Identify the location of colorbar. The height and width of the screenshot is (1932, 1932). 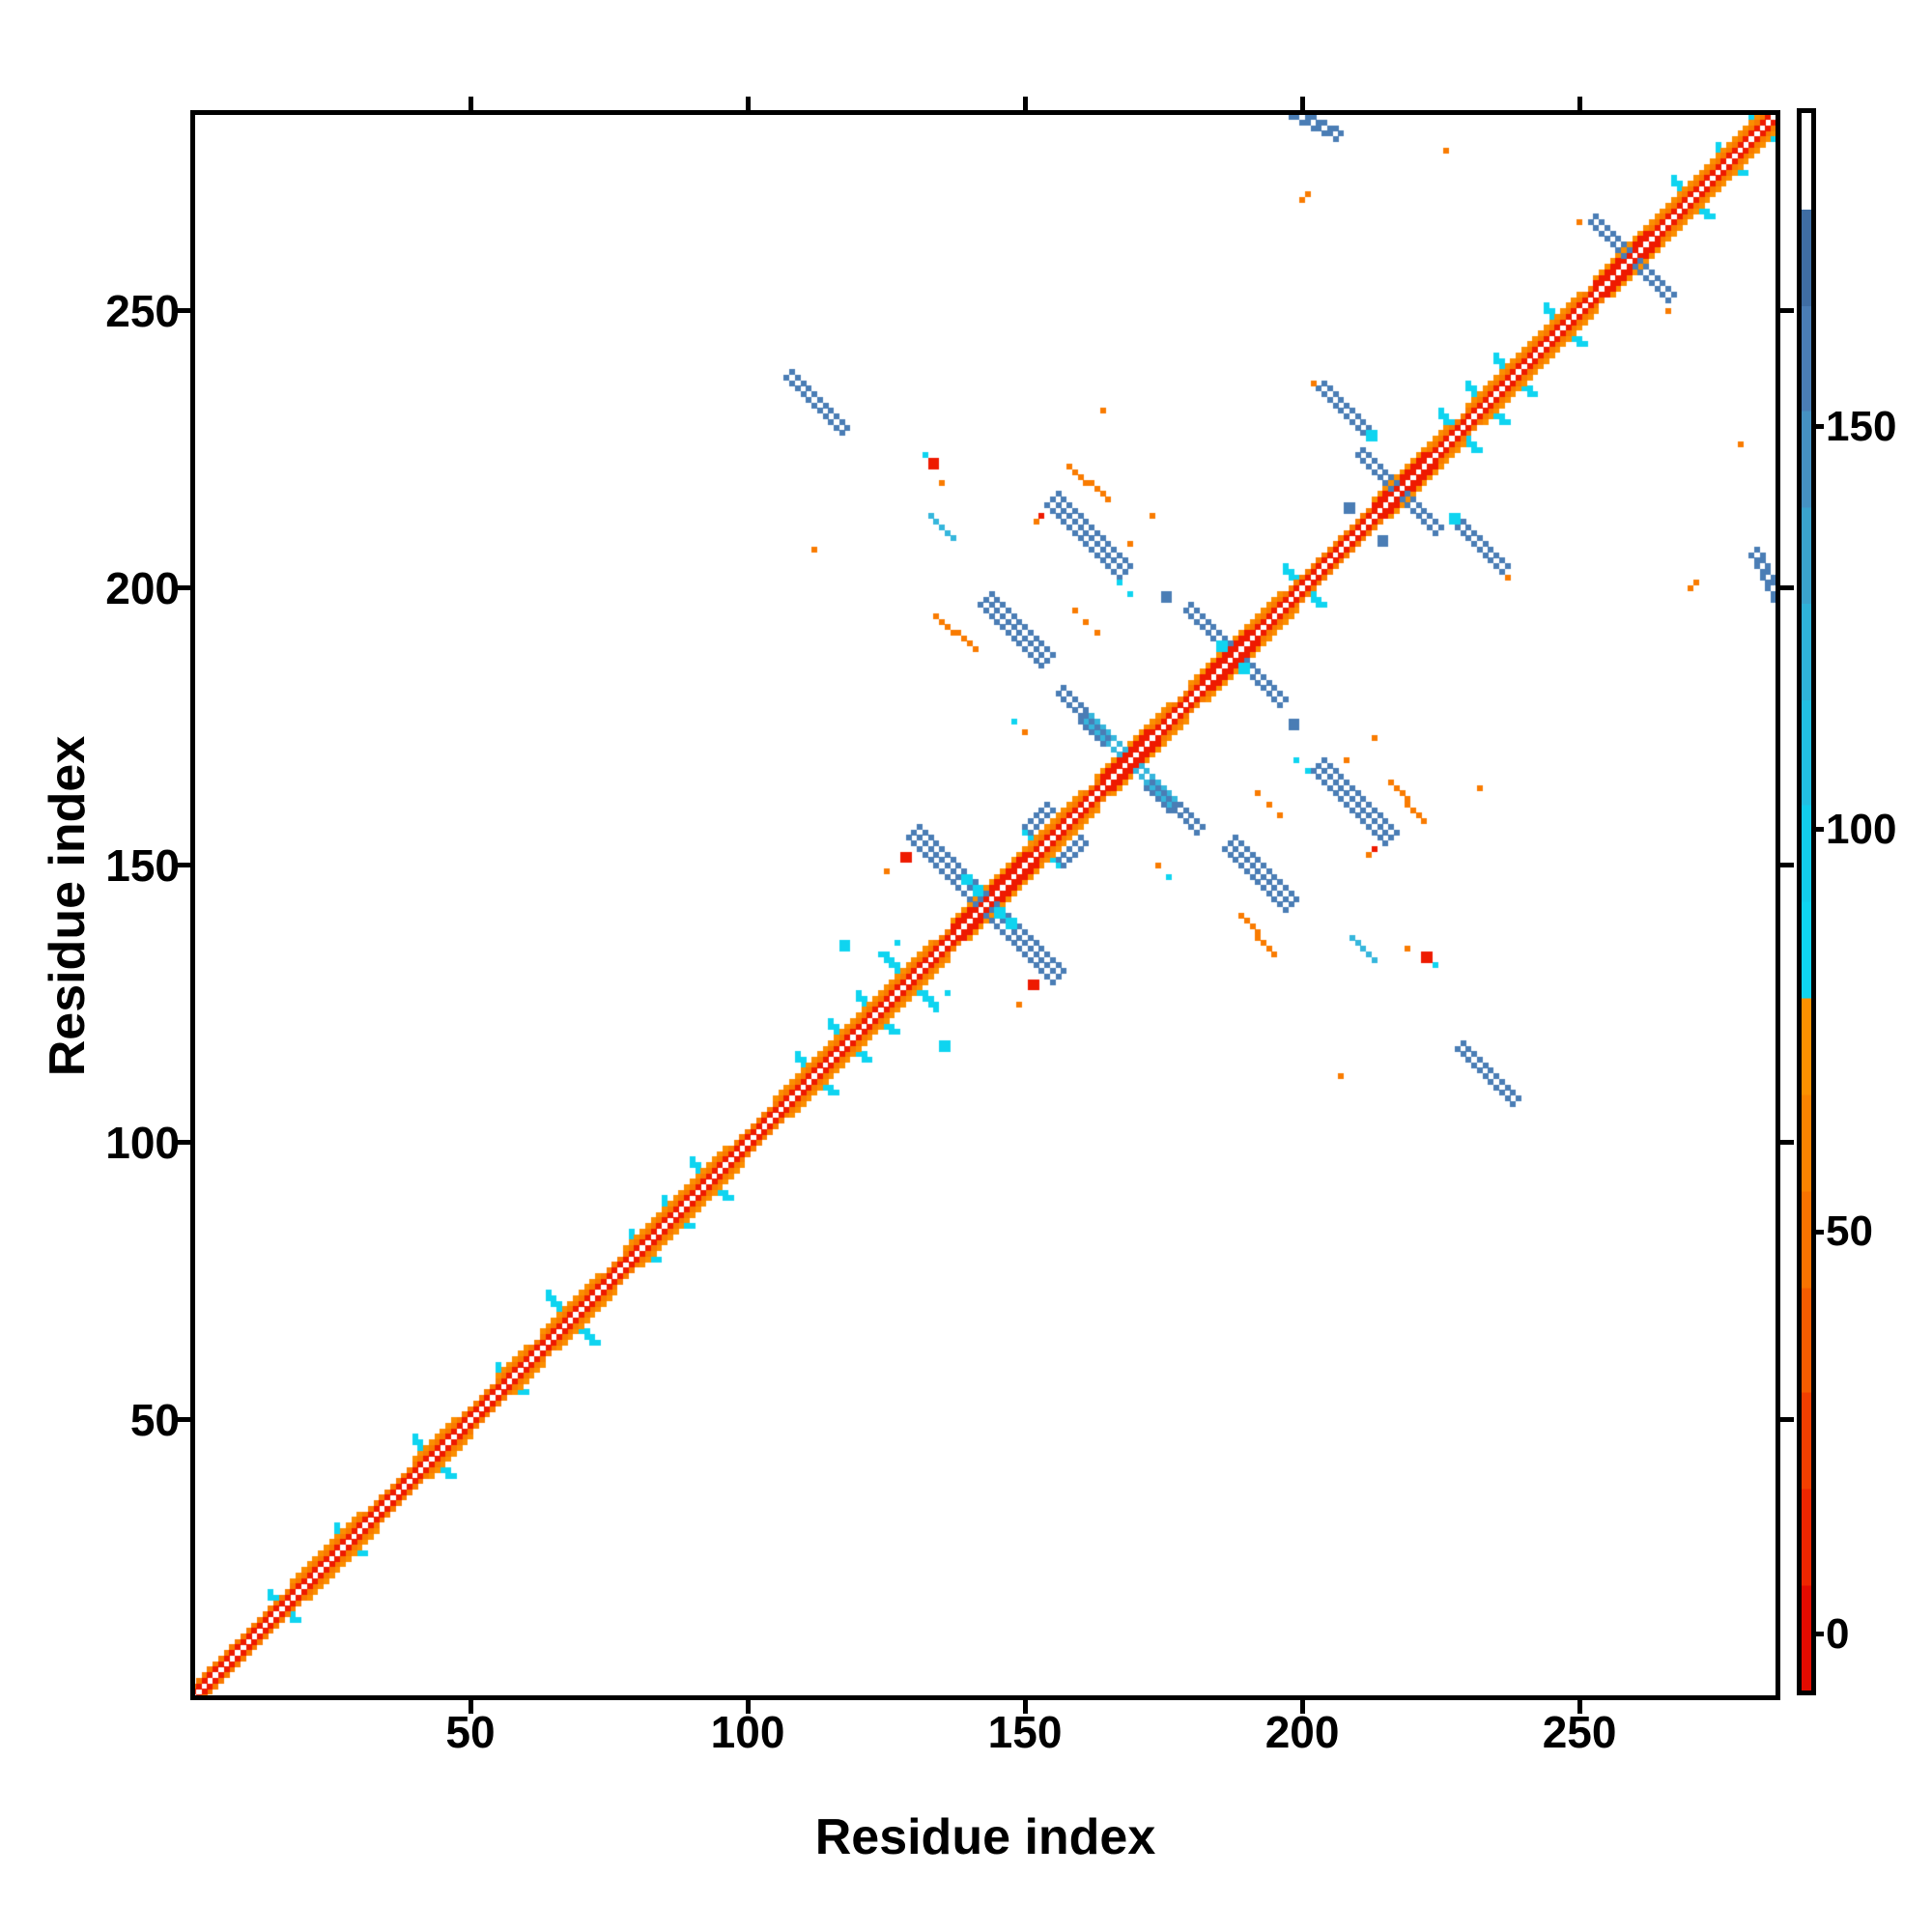
(1806, 901).